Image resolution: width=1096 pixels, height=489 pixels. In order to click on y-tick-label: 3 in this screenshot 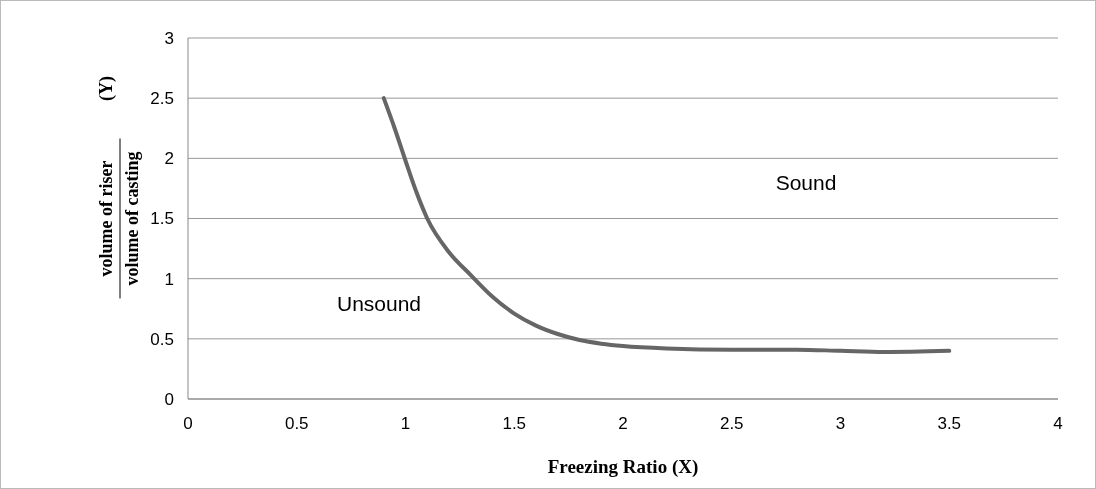, I will do `click(169, 38)`.